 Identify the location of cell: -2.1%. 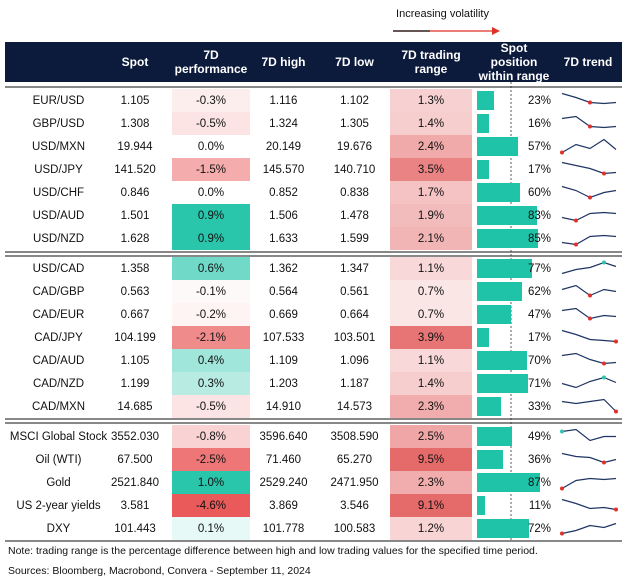
(211, 337).